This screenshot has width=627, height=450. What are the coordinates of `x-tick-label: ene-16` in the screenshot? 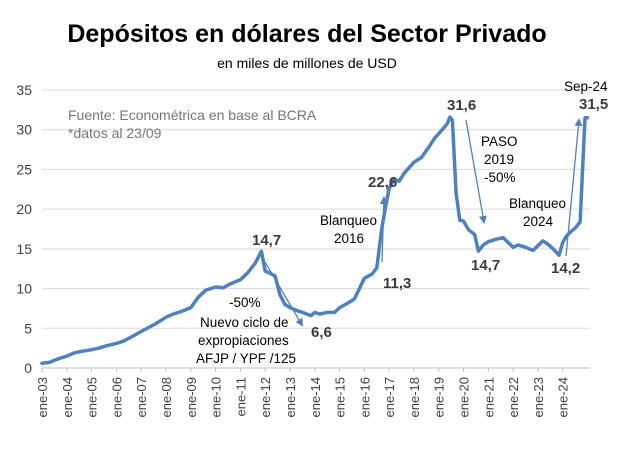 It's located at (364, 397).